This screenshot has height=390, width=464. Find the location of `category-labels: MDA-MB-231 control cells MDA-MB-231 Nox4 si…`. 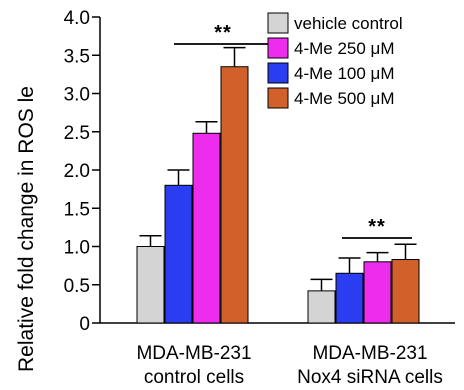

category-labels: MDA-MB-231 control cells MDA-MB-231 Nox4 si… is located at coordinates (289, 365).